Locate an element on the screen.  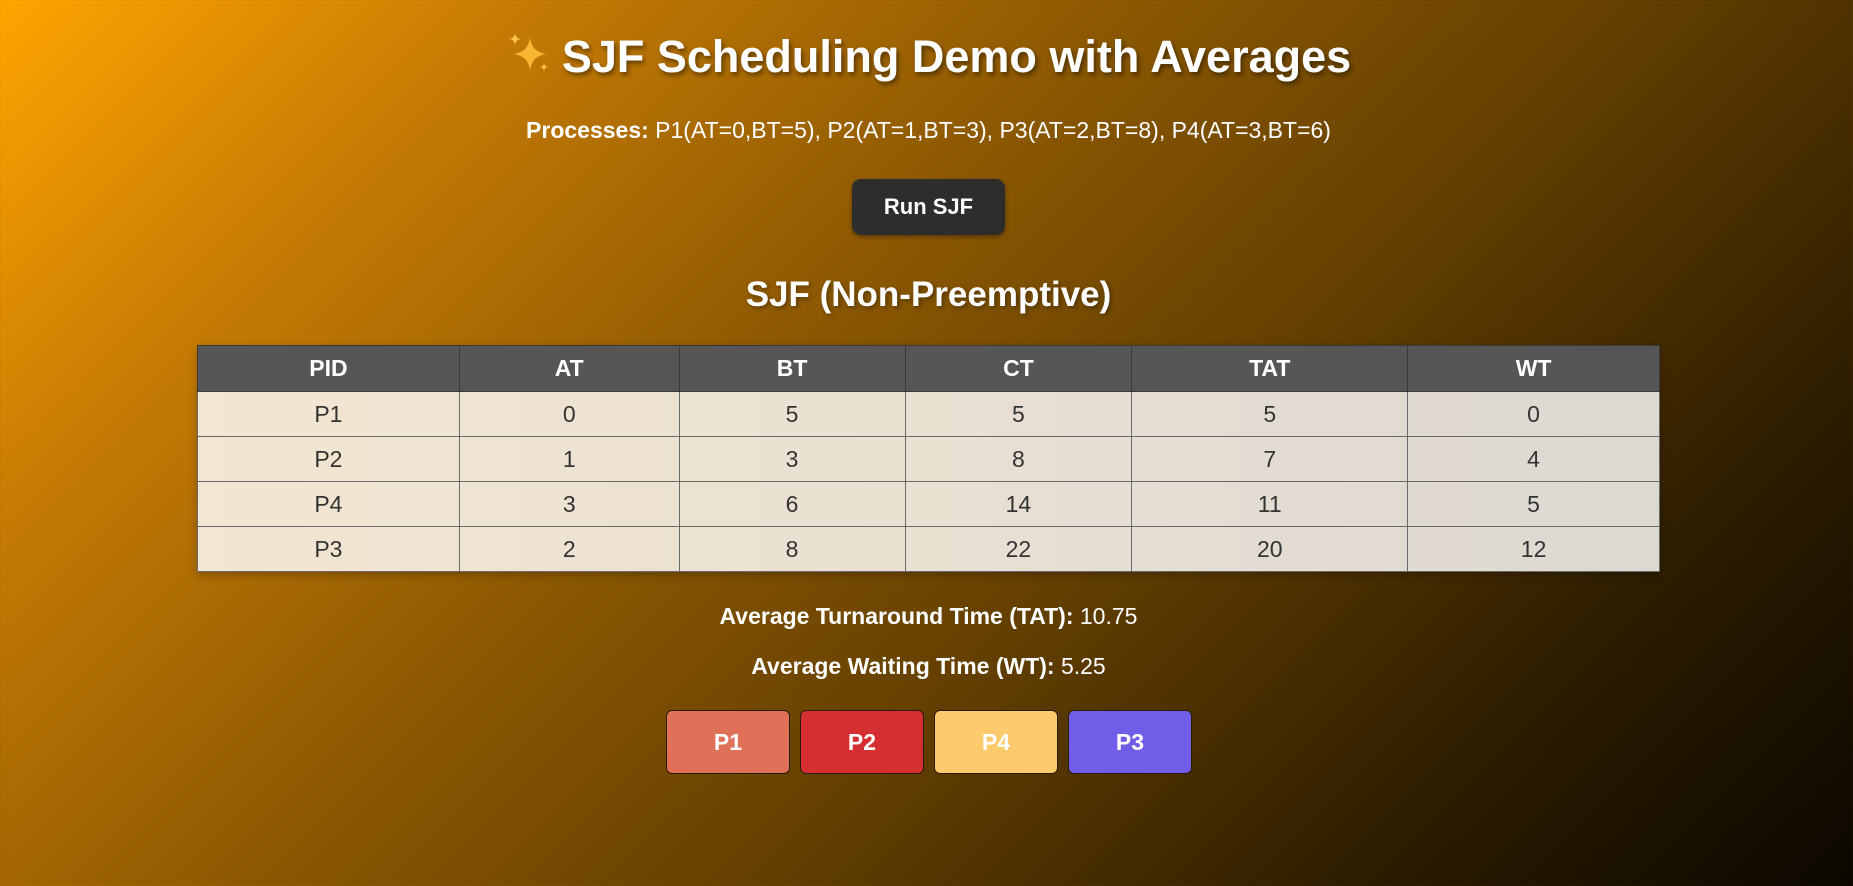
gantt-chart: P1 P2 P4 P3 is located at coordinates (929, 742).